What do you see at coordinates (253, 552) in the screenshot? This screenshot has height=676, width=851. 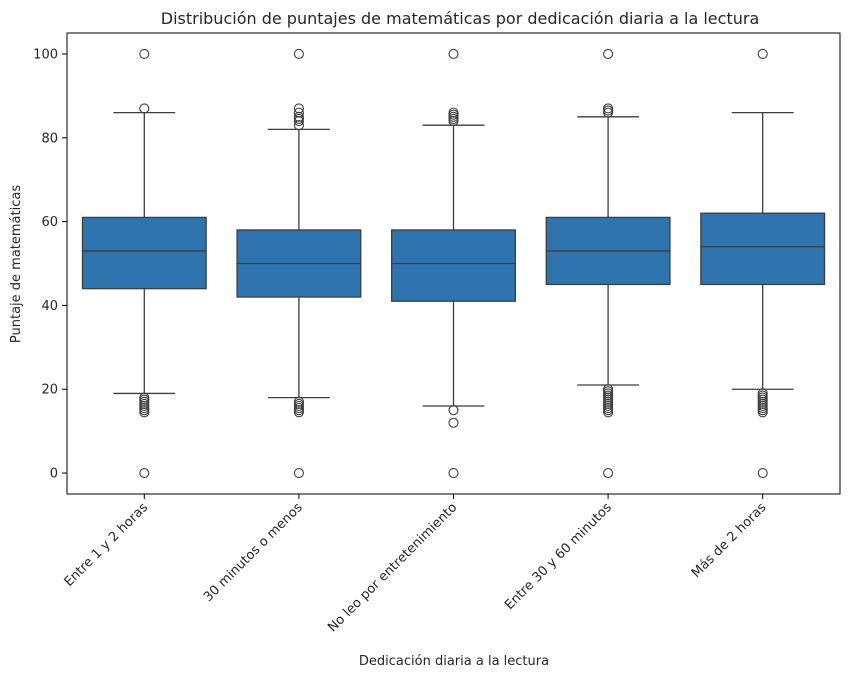 I see `x-tick-label: 30 minutos o menos` at bounding box center [253, 552].